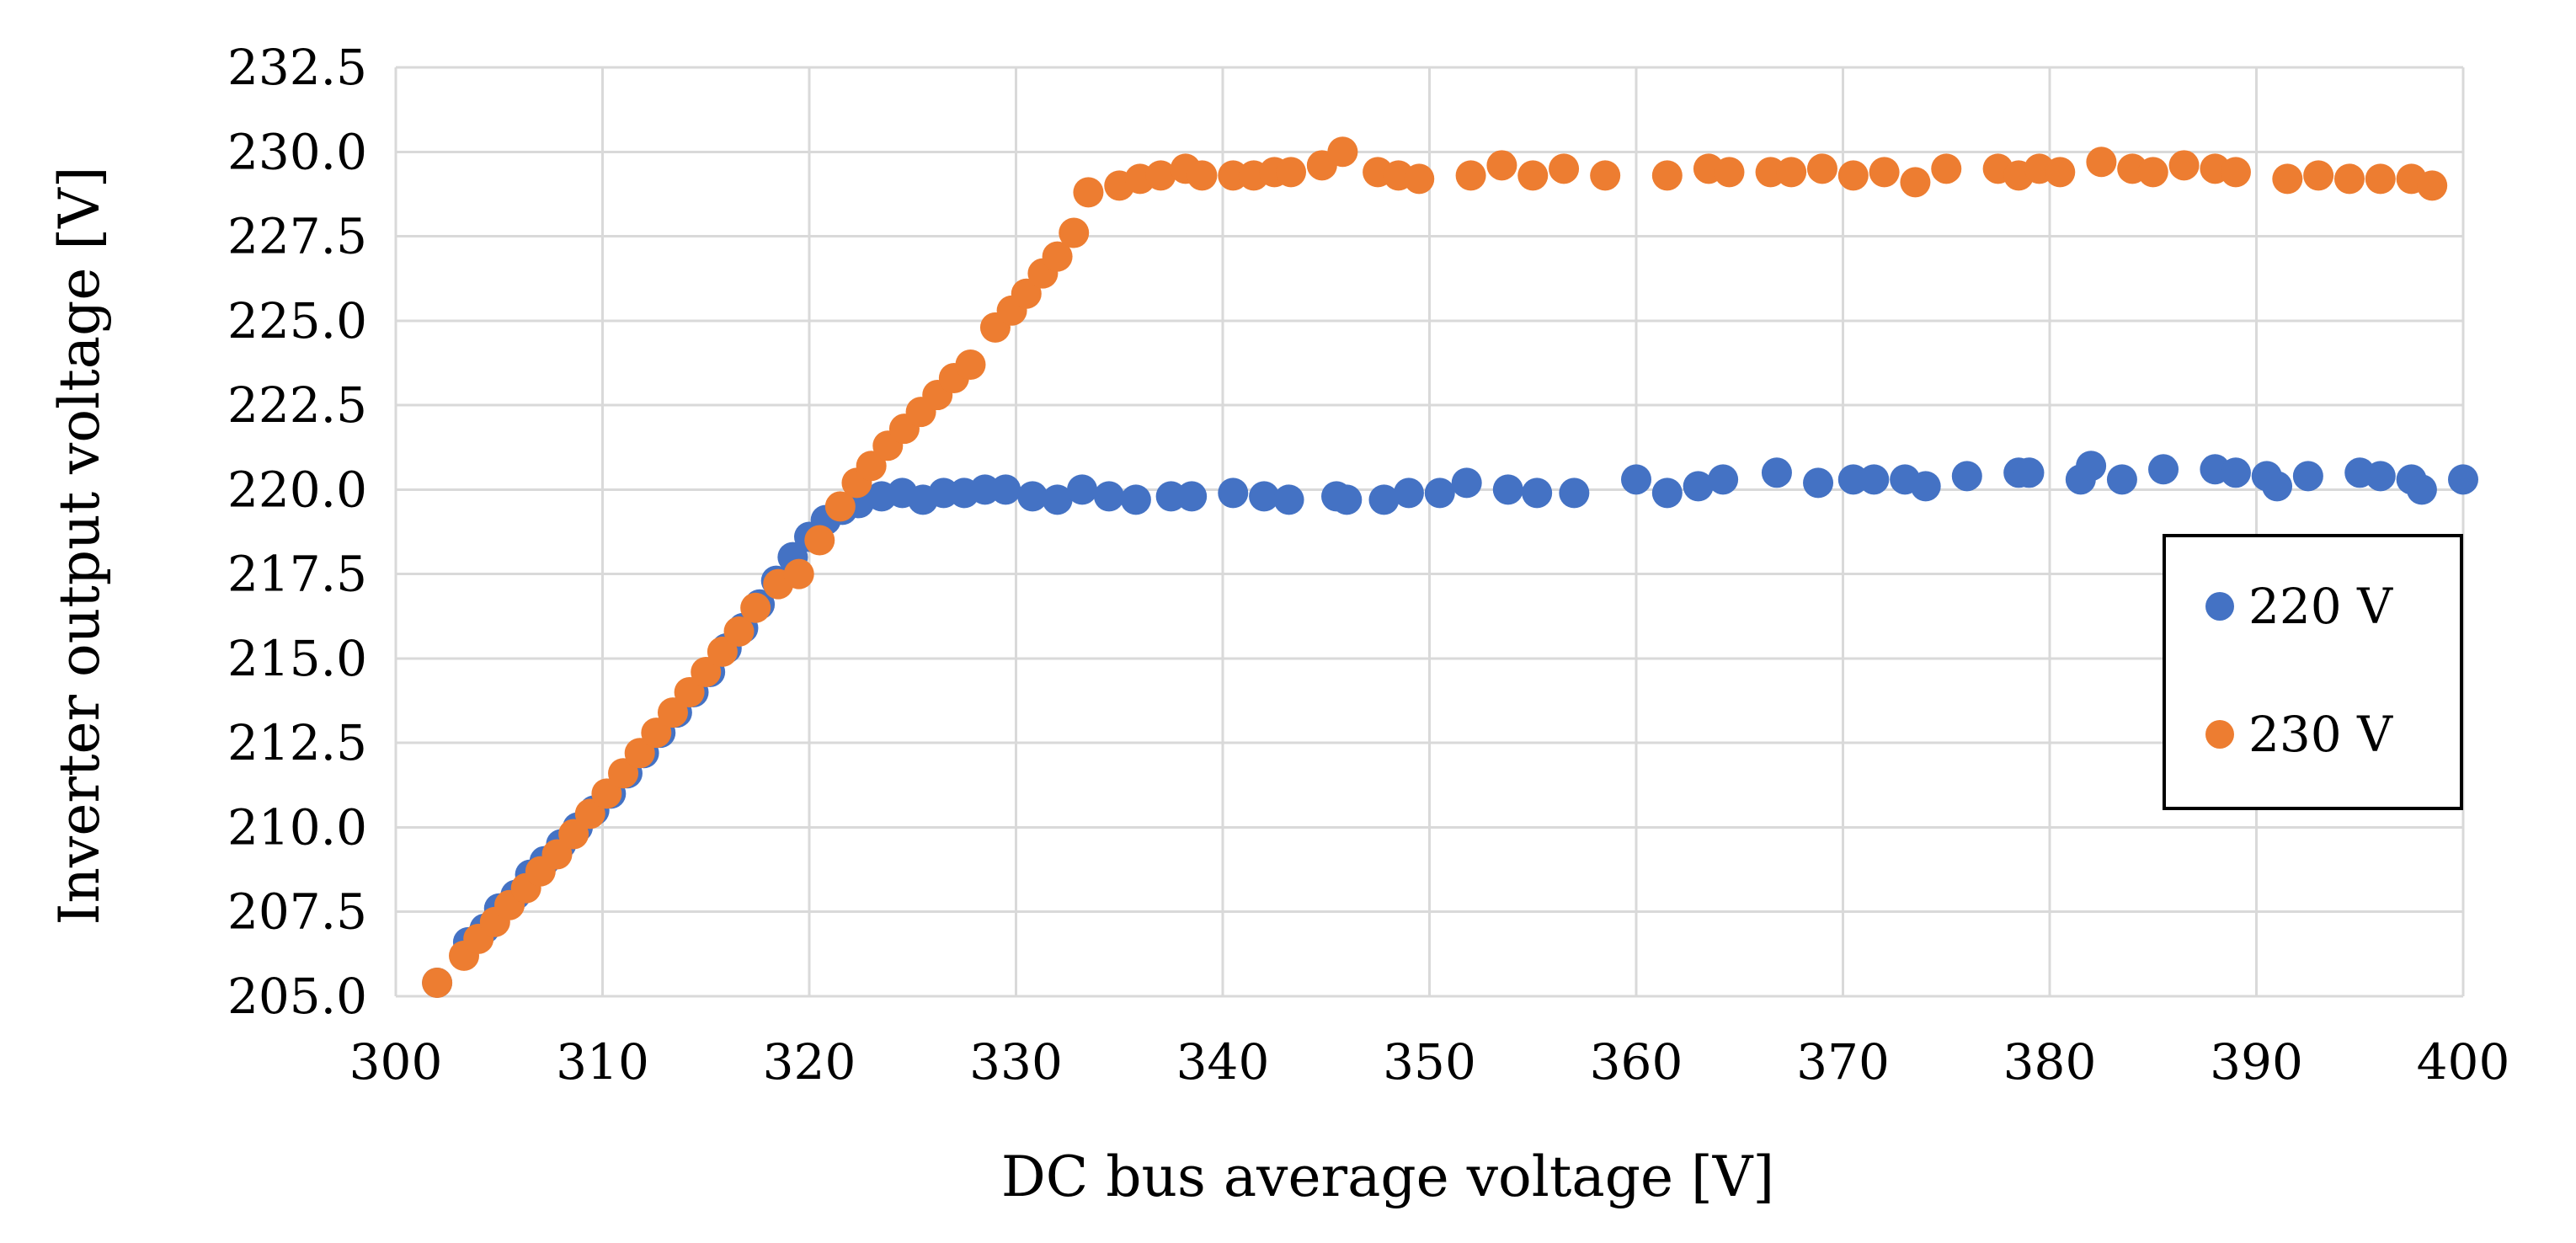 The width and height of the screenshot is (2576, 1243). Describe the element at coordinates (1223, 1062) in the screenshot. I see `x-tick-label: 340` at that location.